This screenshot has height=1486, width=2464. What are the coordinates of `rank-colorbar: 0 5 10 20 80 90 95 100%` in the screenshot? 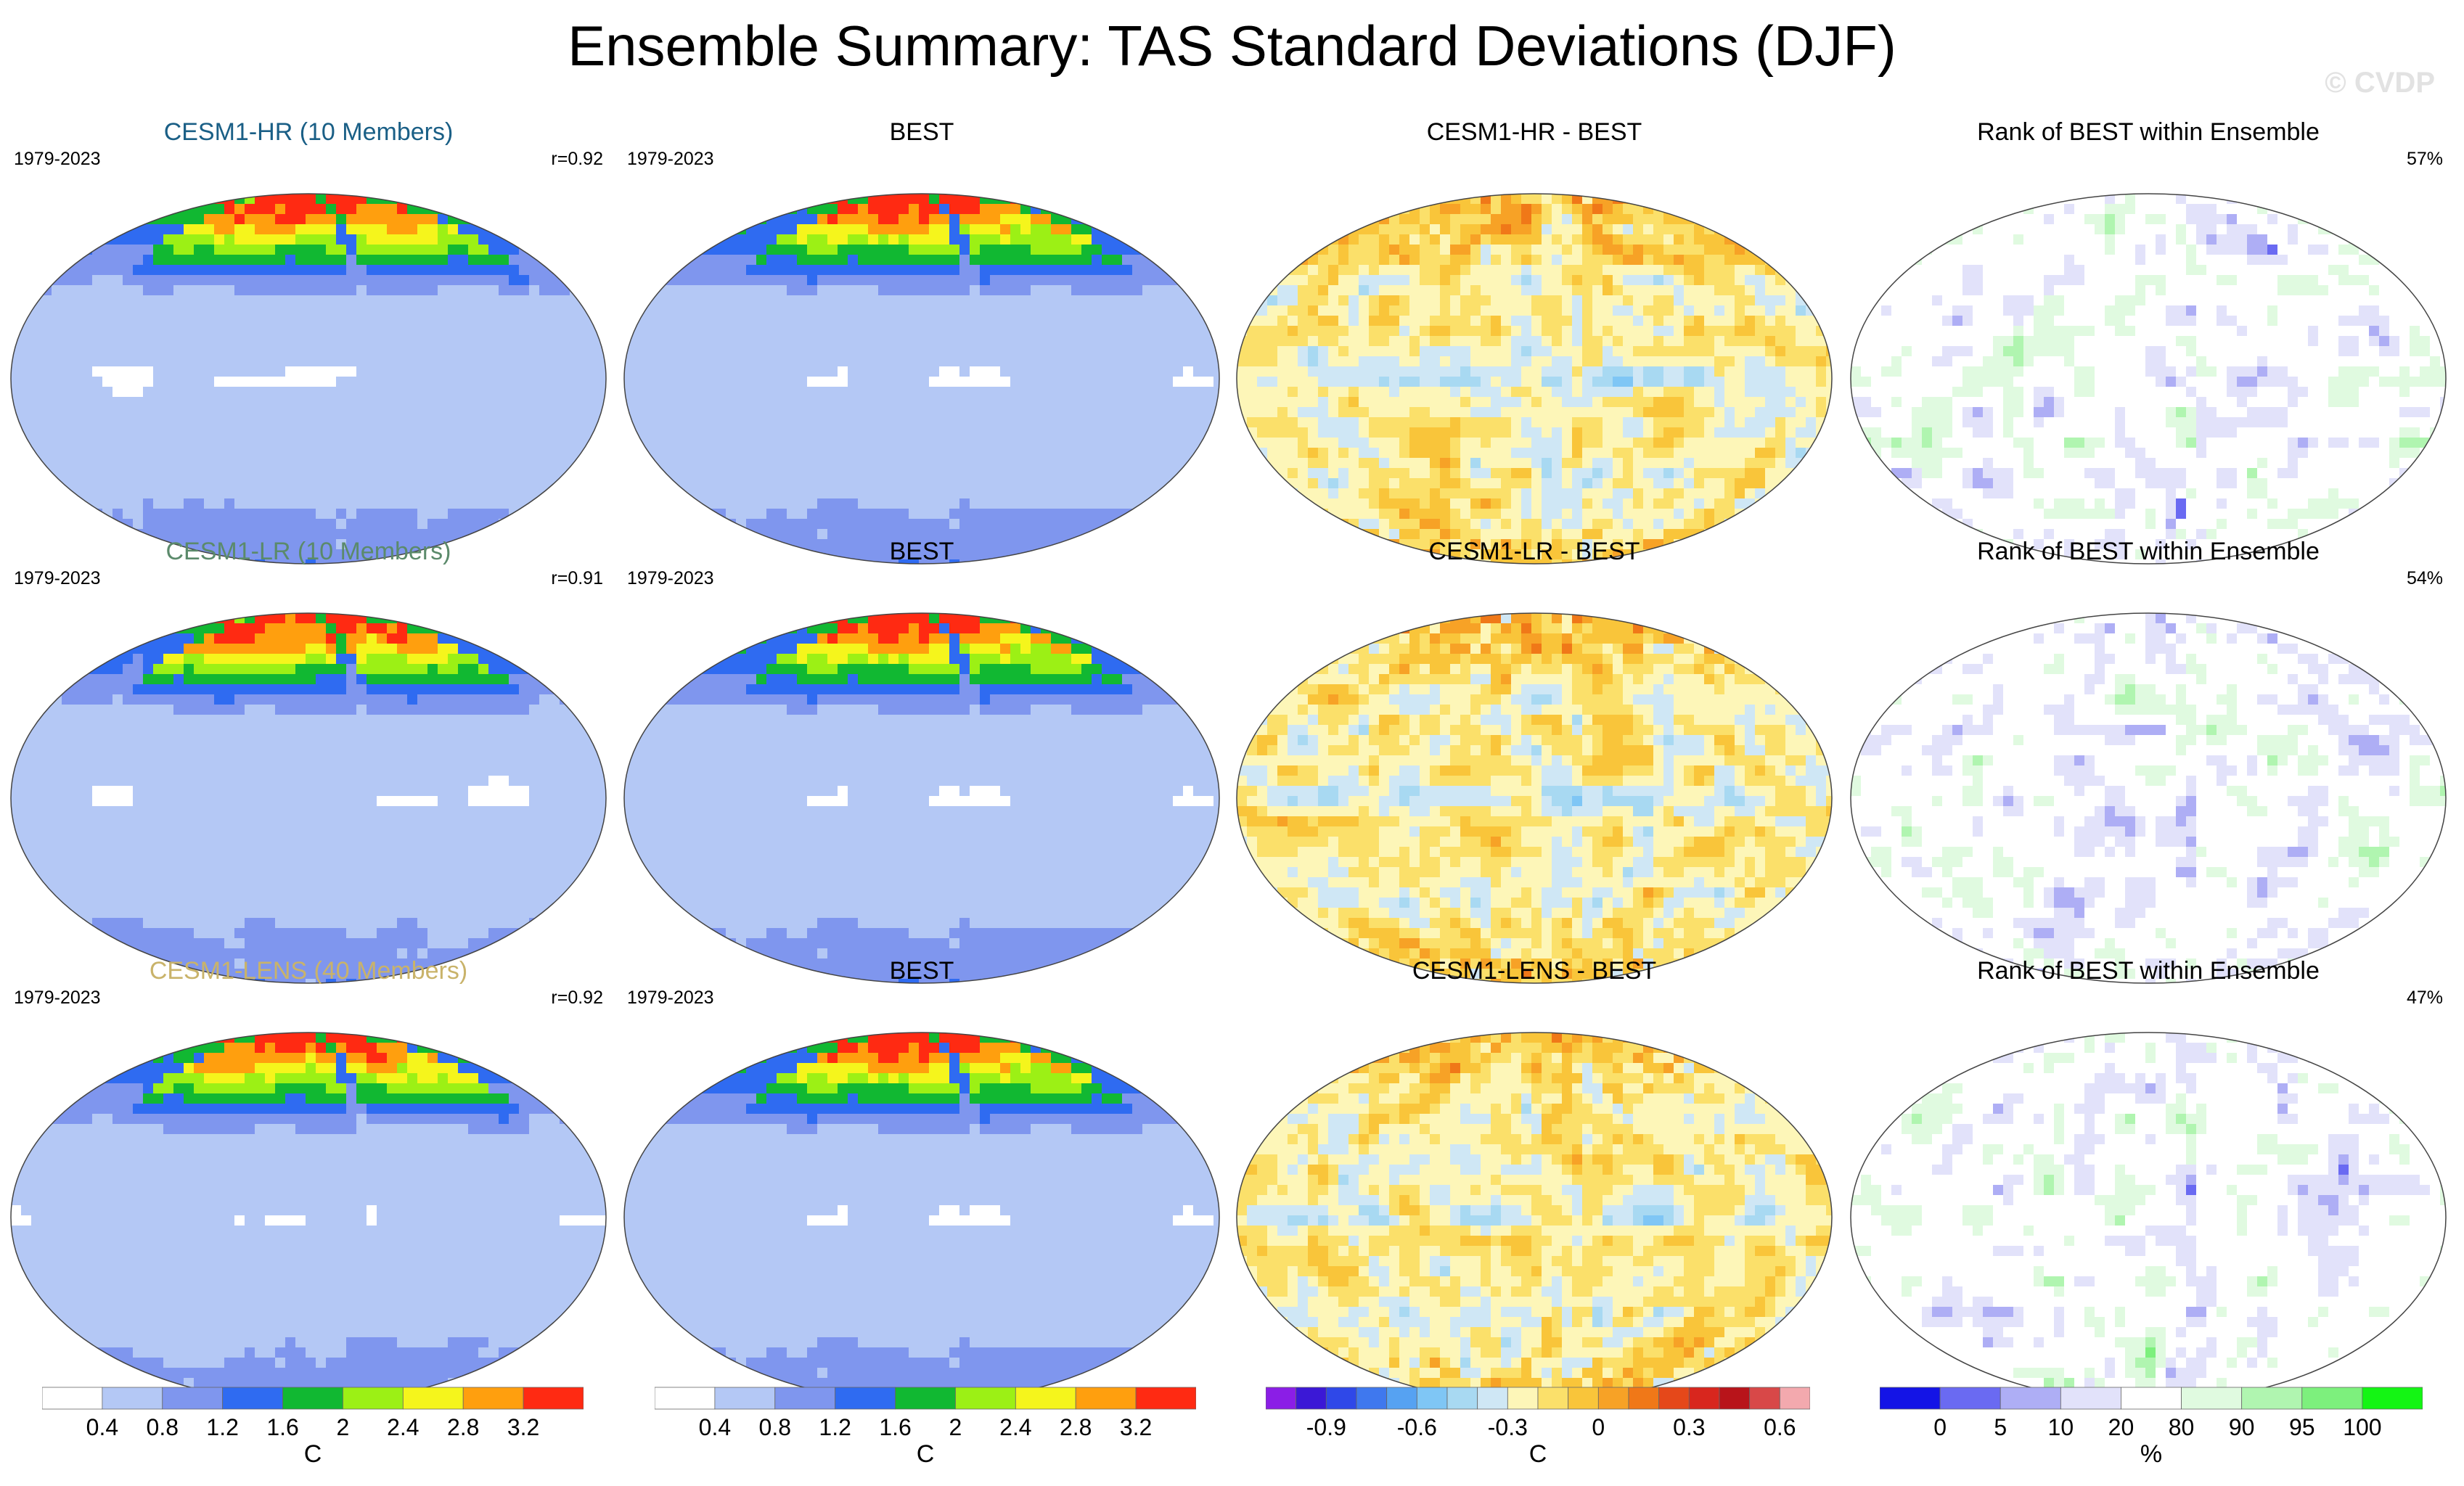 It's located at (2151, 1427).